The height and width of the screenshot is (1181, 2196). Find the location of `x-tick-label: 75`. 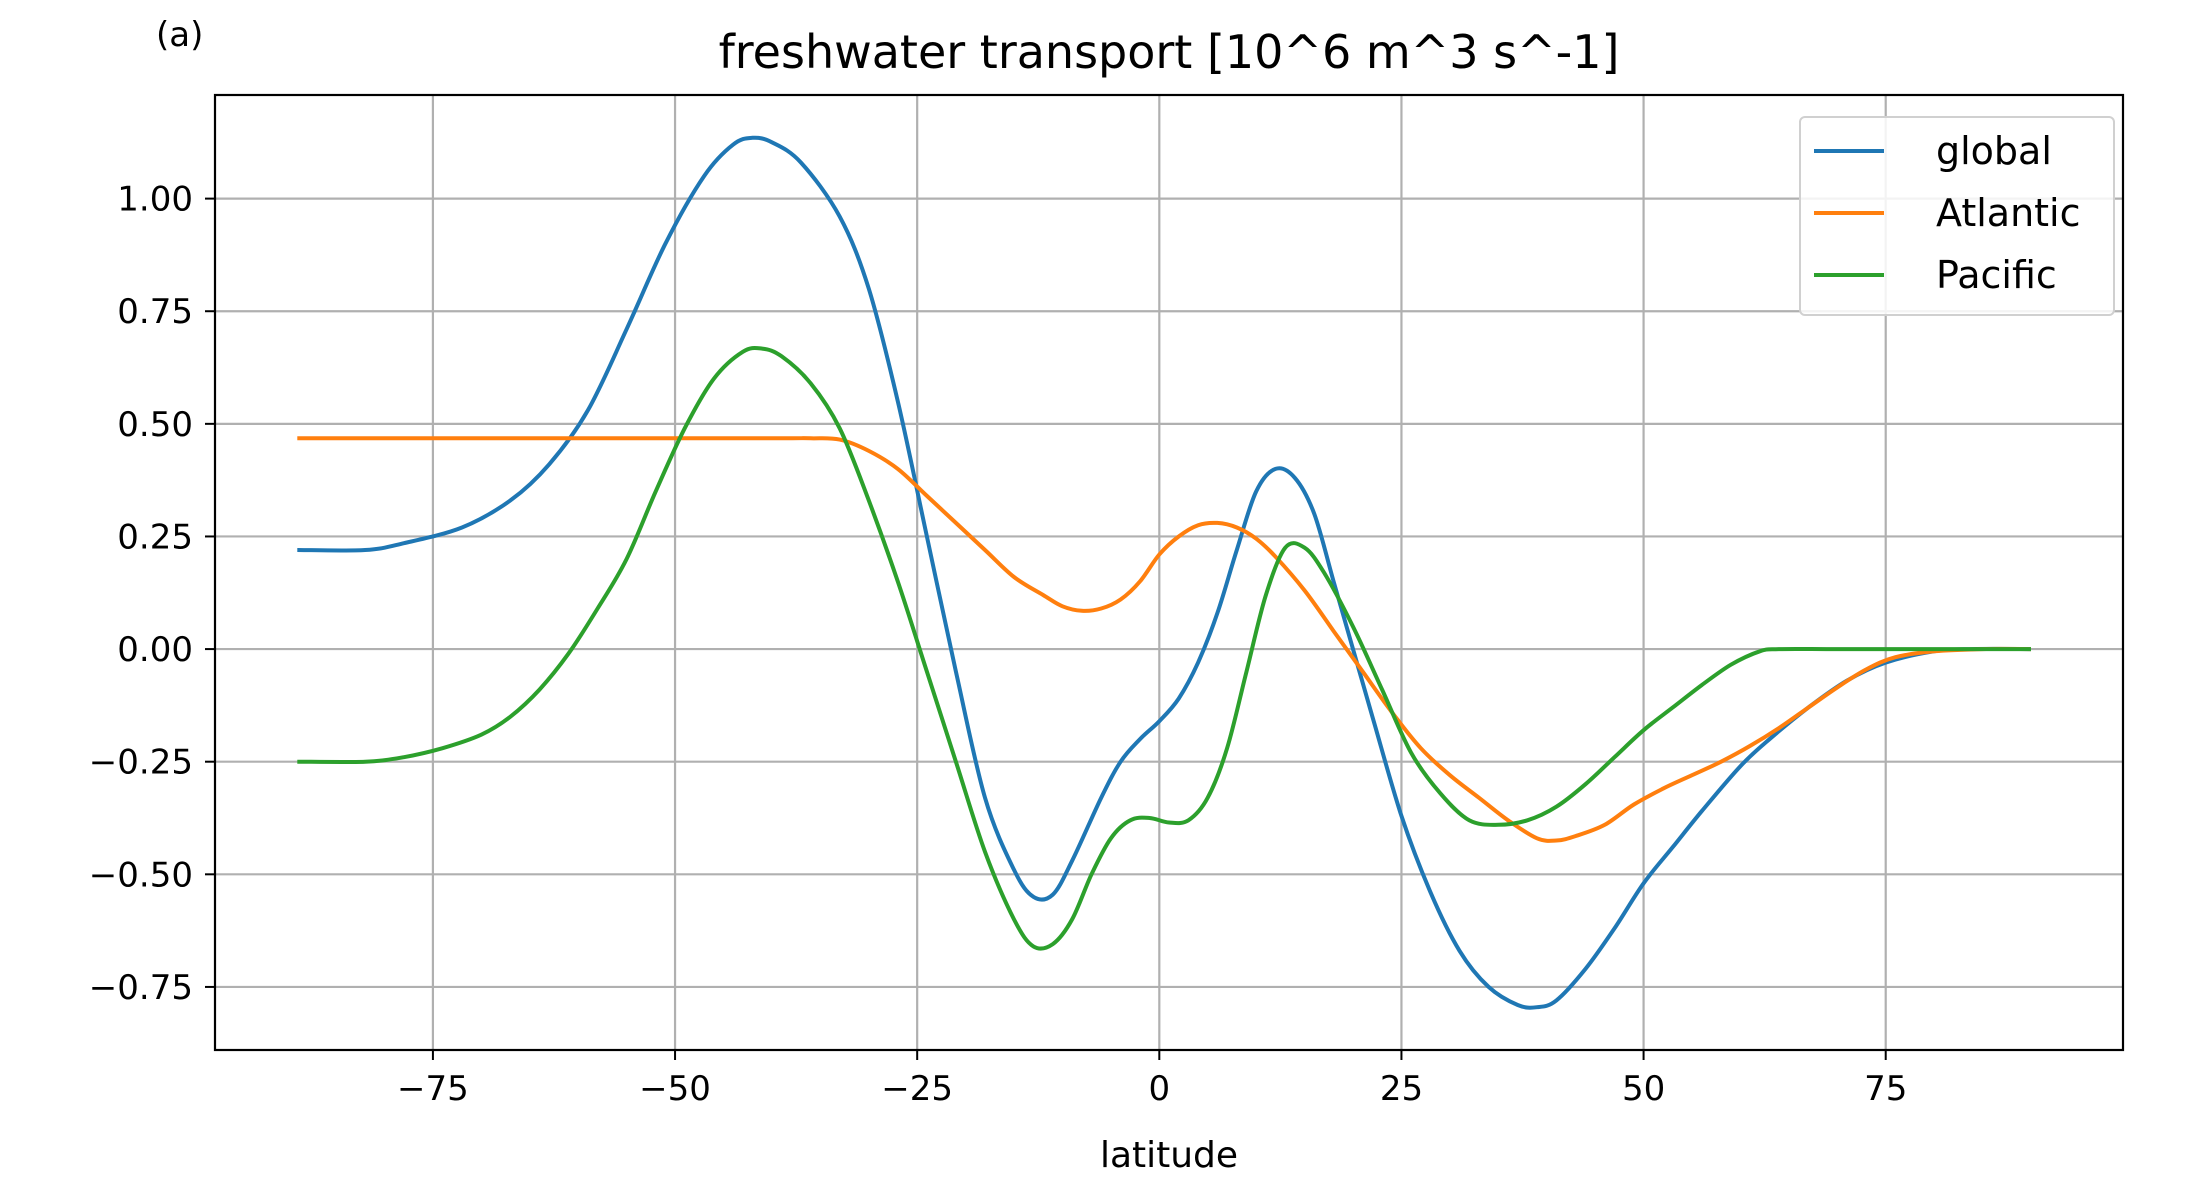

x-tick-label: 75 is located at coordinates (1885, 1089).